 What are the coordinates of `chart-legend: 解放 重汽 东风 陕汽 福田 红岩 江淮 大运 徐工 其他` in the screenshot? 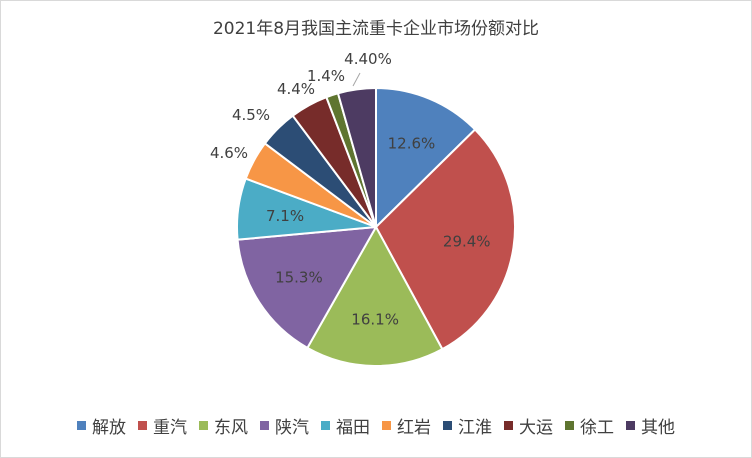 It's located at (376, 425).